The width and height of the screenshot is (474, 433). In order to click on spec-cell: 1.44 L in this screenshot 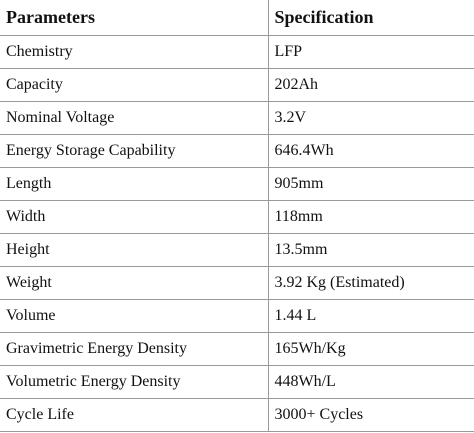, I will do `click(370, 316)`.